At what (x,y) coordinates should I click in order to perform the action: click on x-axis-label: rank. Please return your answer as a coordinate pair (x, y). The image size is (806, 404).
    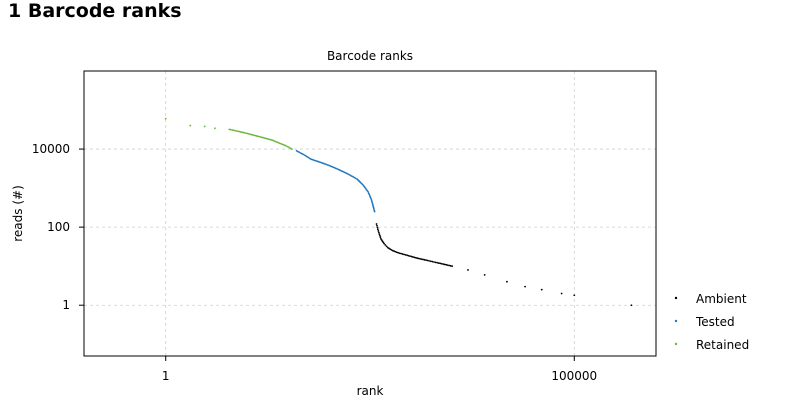
    Looking at the image, I should click on (370, 391).